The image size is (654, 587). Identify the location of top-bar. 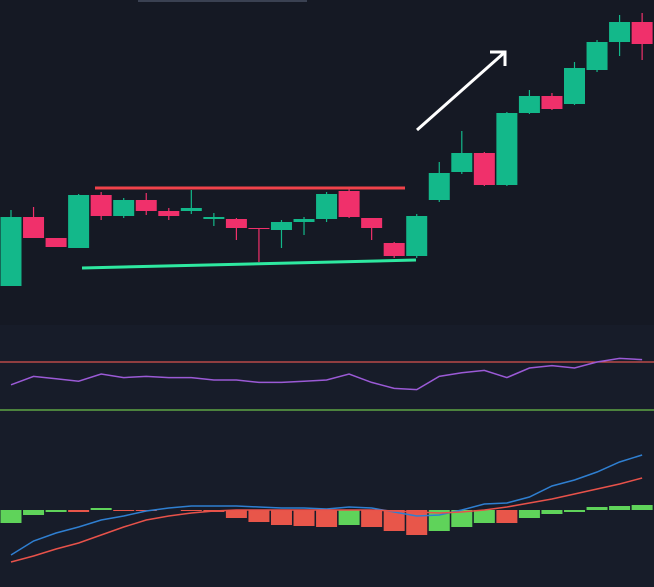
(222, 1).